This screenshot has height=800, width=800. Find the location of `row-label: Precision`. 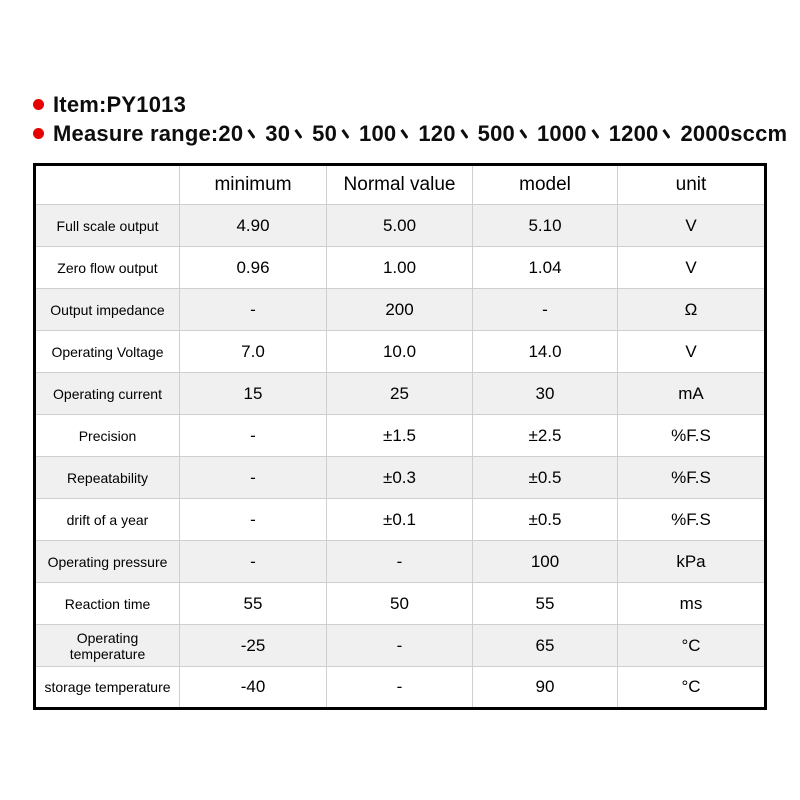

row-label: Precision is located at coordinates (107, 435).